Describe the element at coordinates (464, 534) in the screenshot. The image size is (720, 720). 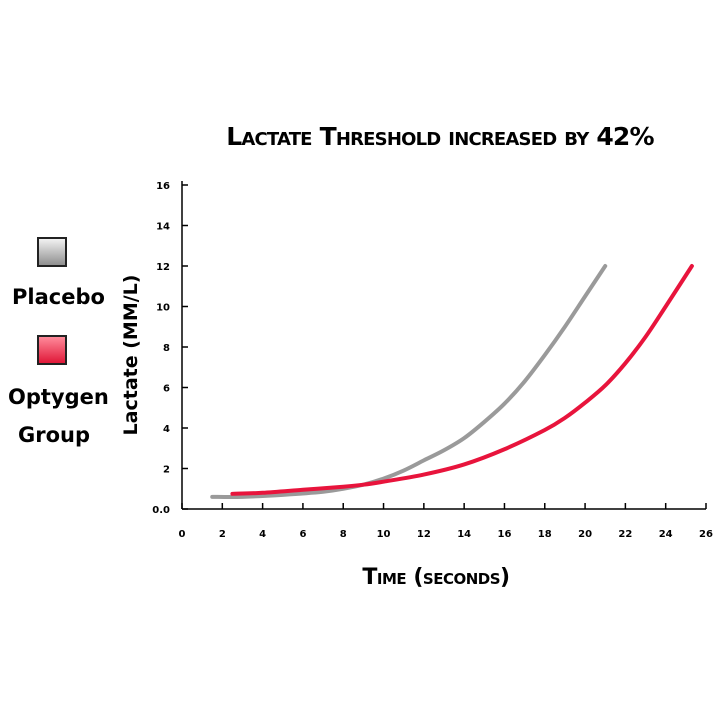
I see `x-tick-label: 14` at that location.